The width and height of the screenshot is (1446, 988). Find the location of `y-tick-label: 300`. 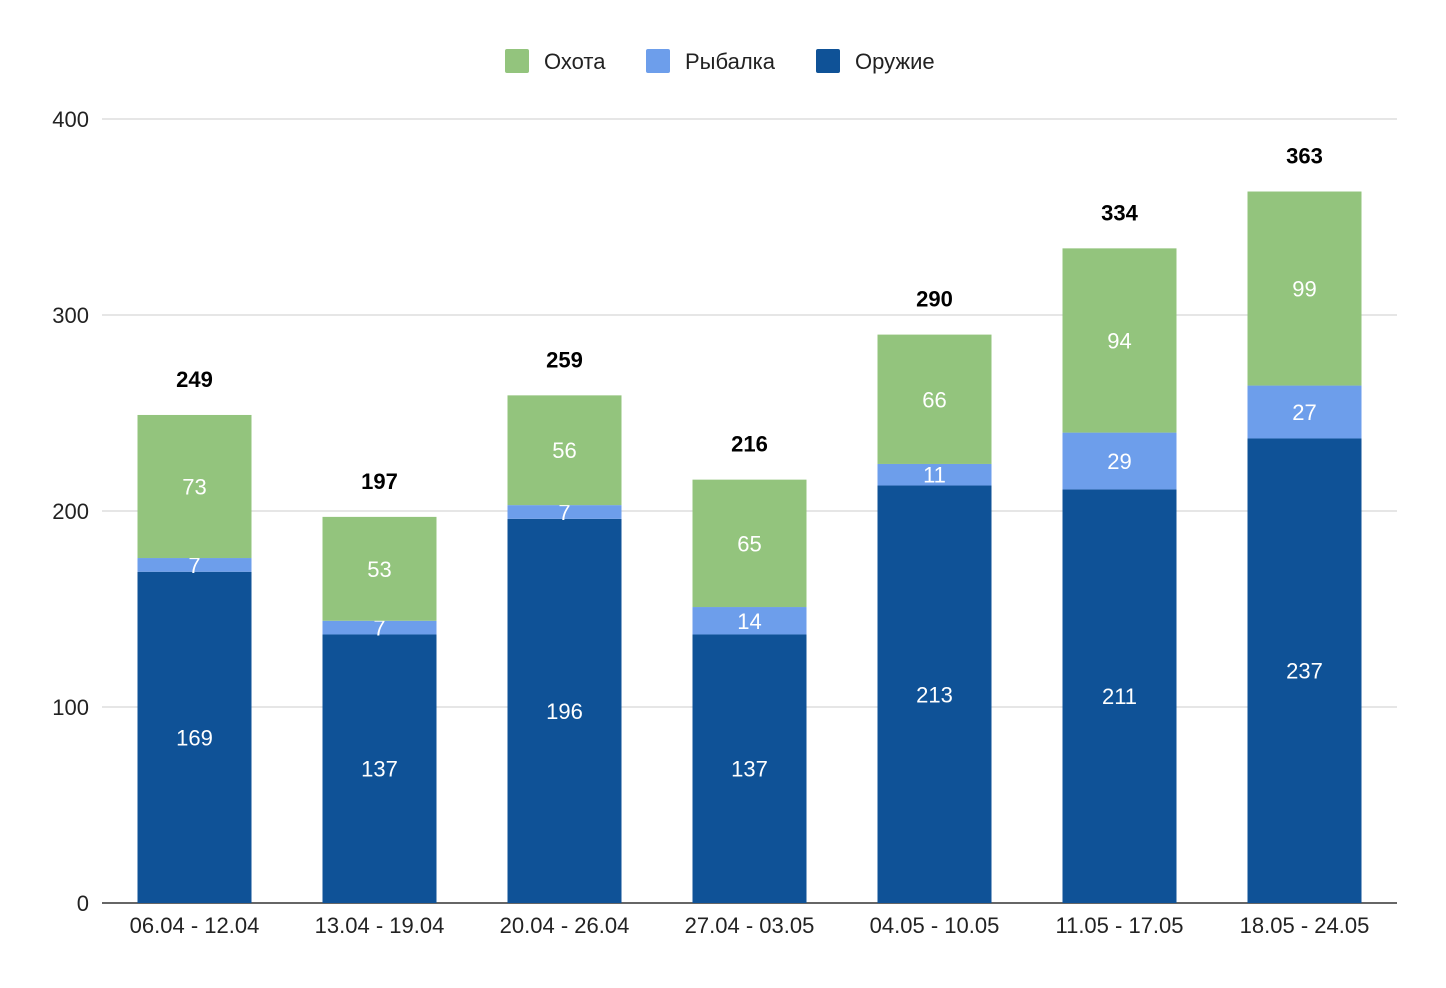

y-tick-label: 300 is located at coordinates (70, 315).